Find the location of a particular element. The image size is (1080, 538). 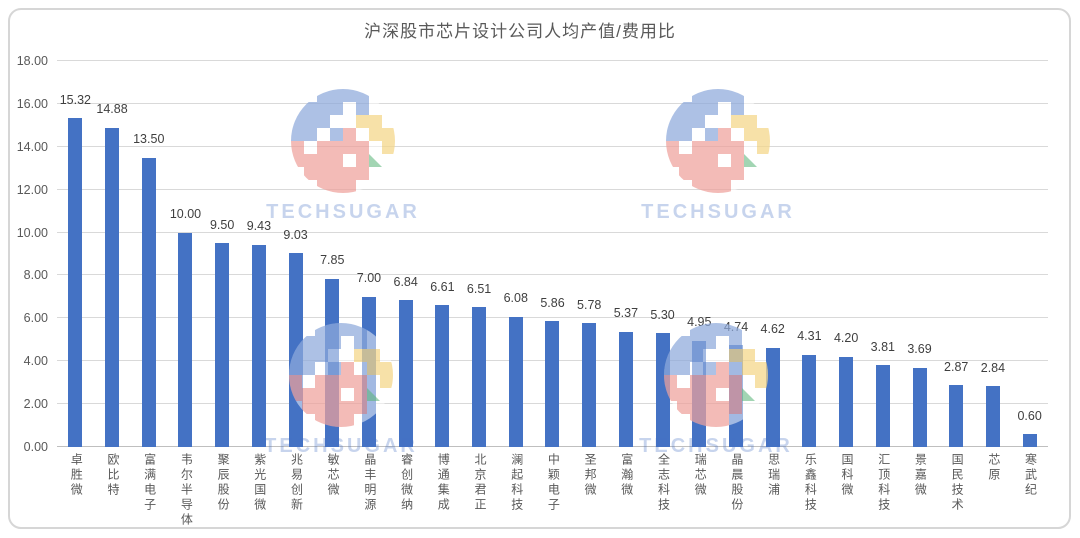

y-tick-label: 18.00 is located at coordinates (32, 61).